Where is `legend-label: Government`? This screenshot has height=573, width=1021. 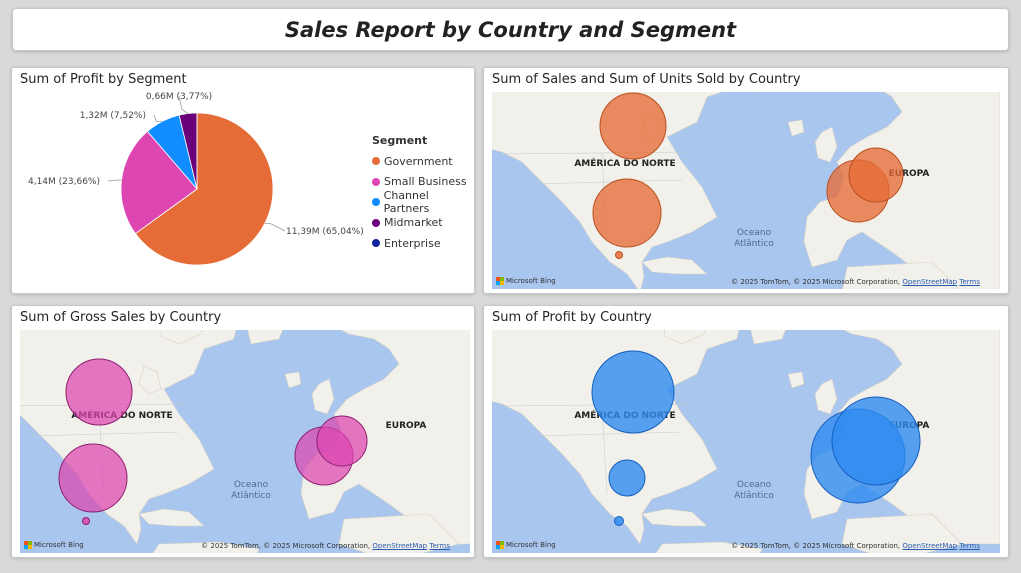 legend-label: Government is located at coordinates (418, 161).